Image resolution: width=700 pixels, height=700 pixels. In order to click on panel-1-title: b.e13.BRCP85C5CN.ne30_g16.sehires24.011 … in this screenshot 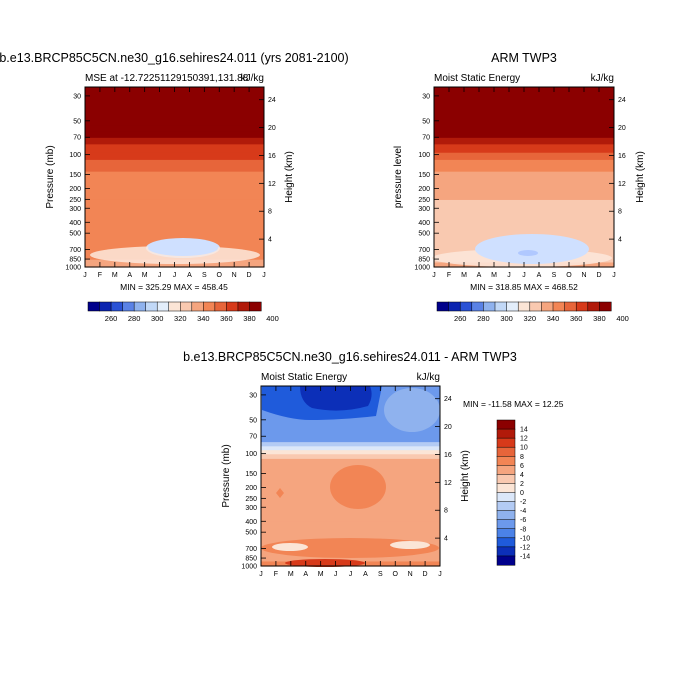, I will do `click(174, 58)`.